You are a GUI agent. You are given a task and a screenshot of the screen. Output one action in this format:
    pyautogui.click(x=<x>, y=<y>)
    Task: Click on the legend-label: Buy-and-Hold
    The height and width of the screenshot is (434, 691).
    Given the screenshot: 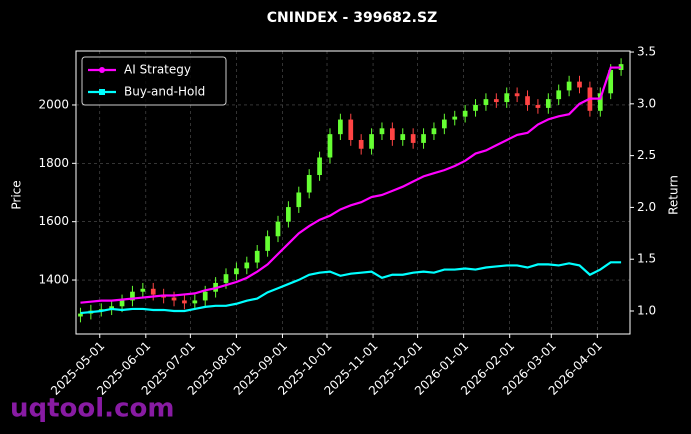 What is the action you would take?
    pyautogui.click(x=164, y=92)
    